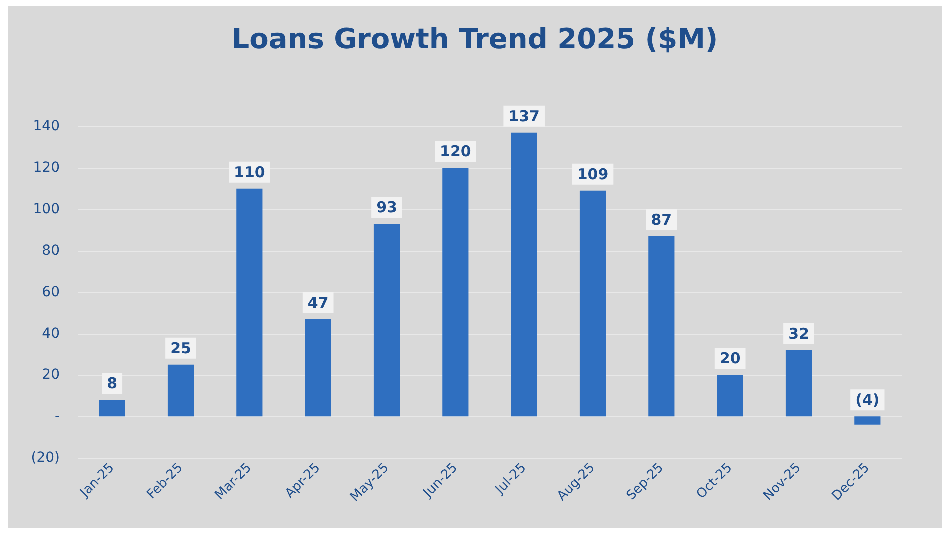  I want to click on y-tick-label: 140, so click(46, 126).